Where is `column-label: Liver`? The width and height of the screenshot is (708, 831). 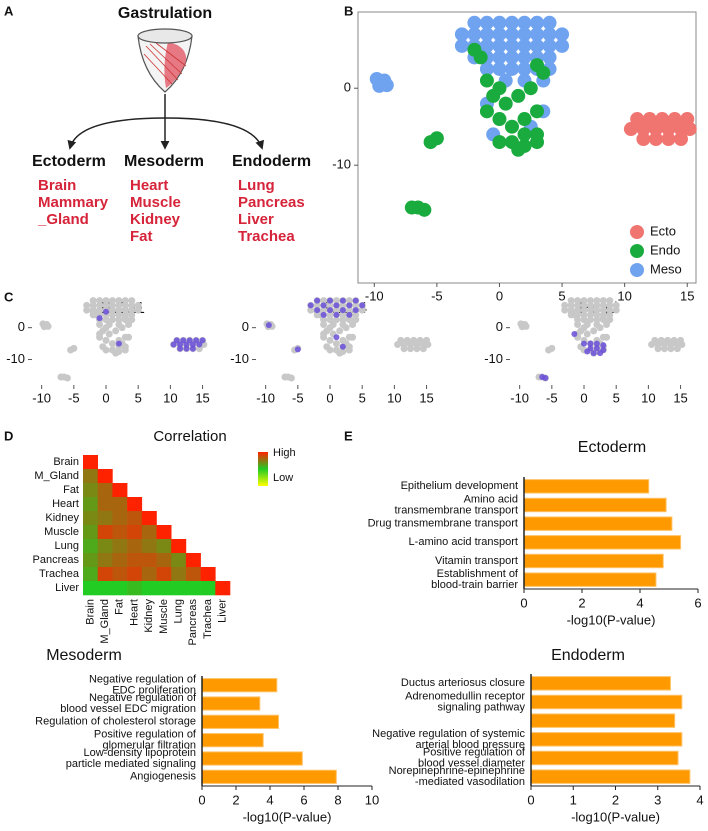 column-label: Liver is located at coordinates (223, 611).